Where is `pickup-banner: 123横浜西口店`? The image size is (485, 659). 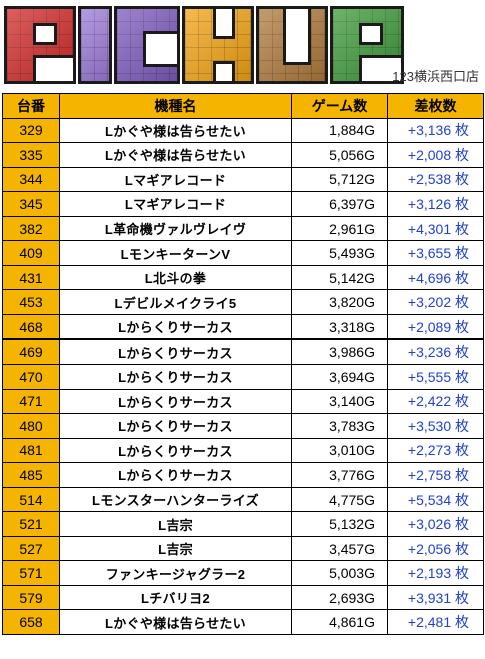 pickup-banner: 123横浜西口店 is located at coordinates (242, 46).